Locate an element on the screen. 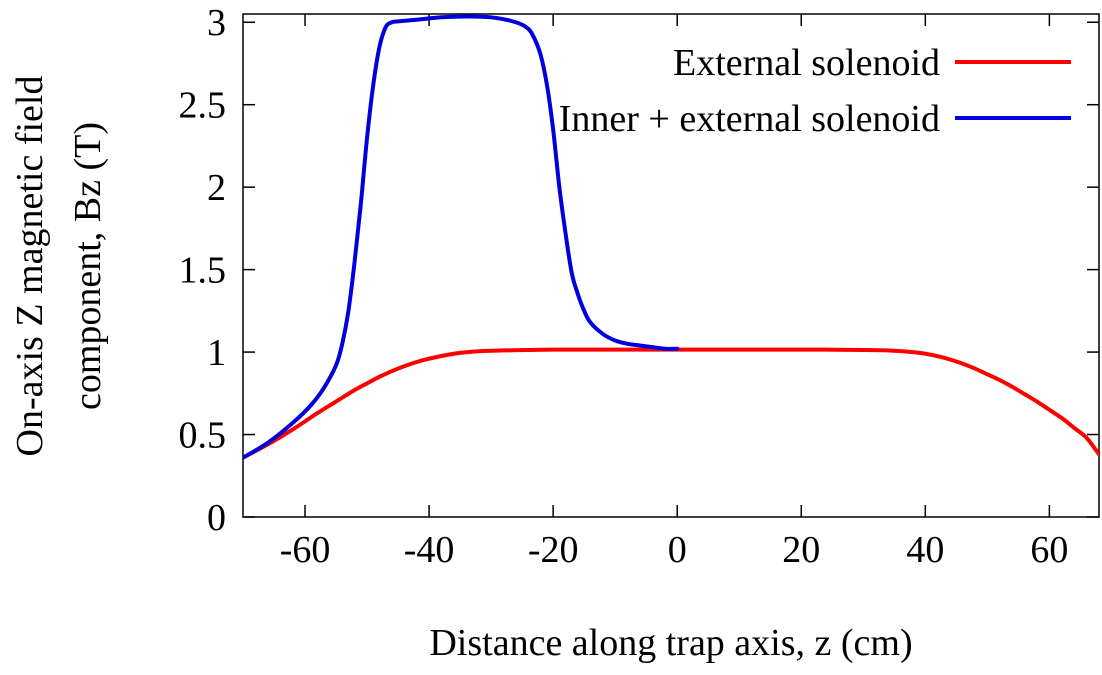  y-tick-label: 1.5 is located at coordinates (203, 271).